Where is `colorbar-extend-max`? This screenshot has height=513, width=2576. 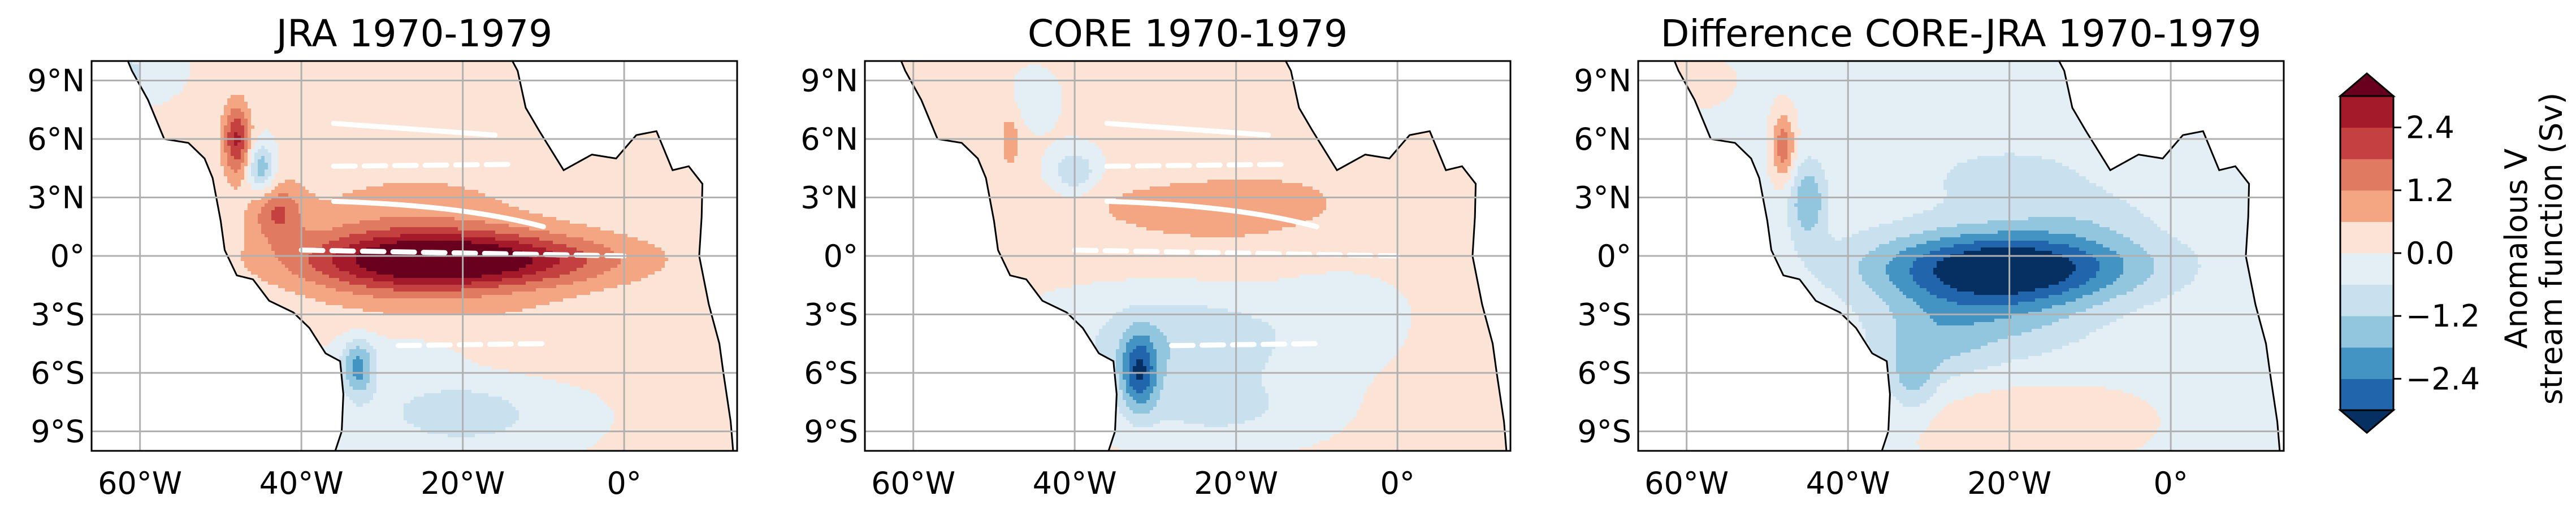 colorbar-extend-max is located at coordinates (2366, 84).